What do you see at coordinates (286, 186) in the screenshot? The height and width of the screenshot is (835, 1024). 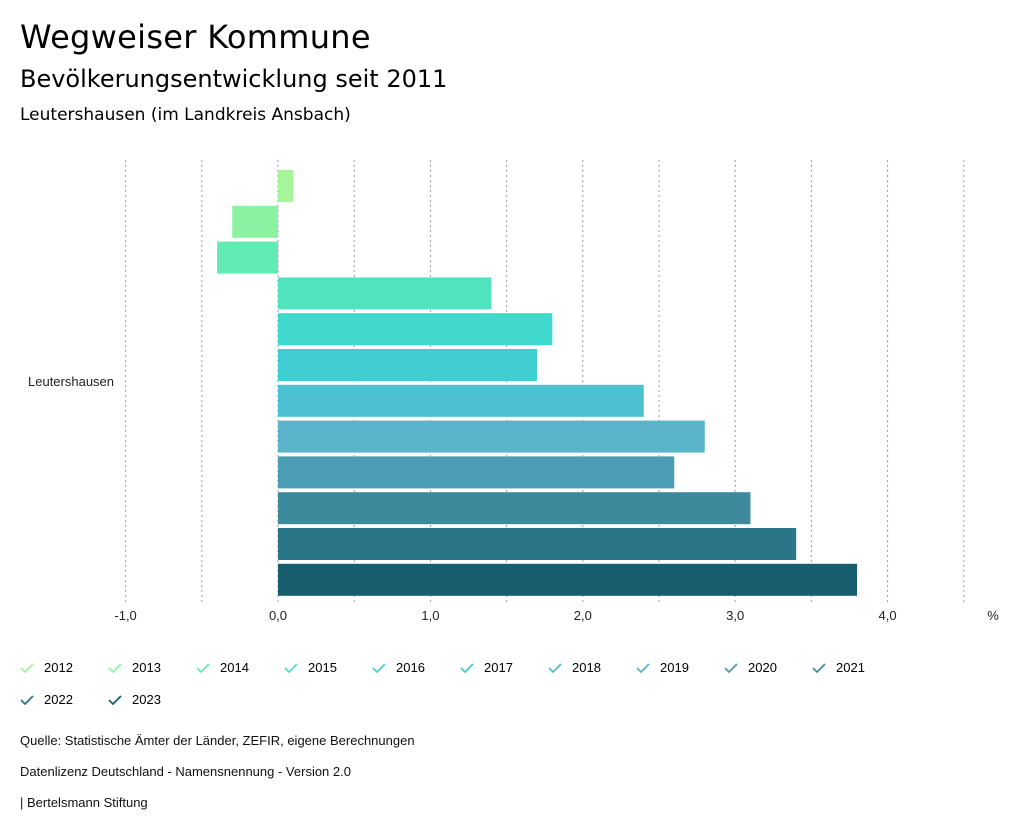 I see `bar-2012` at bounding box center [286, 186].